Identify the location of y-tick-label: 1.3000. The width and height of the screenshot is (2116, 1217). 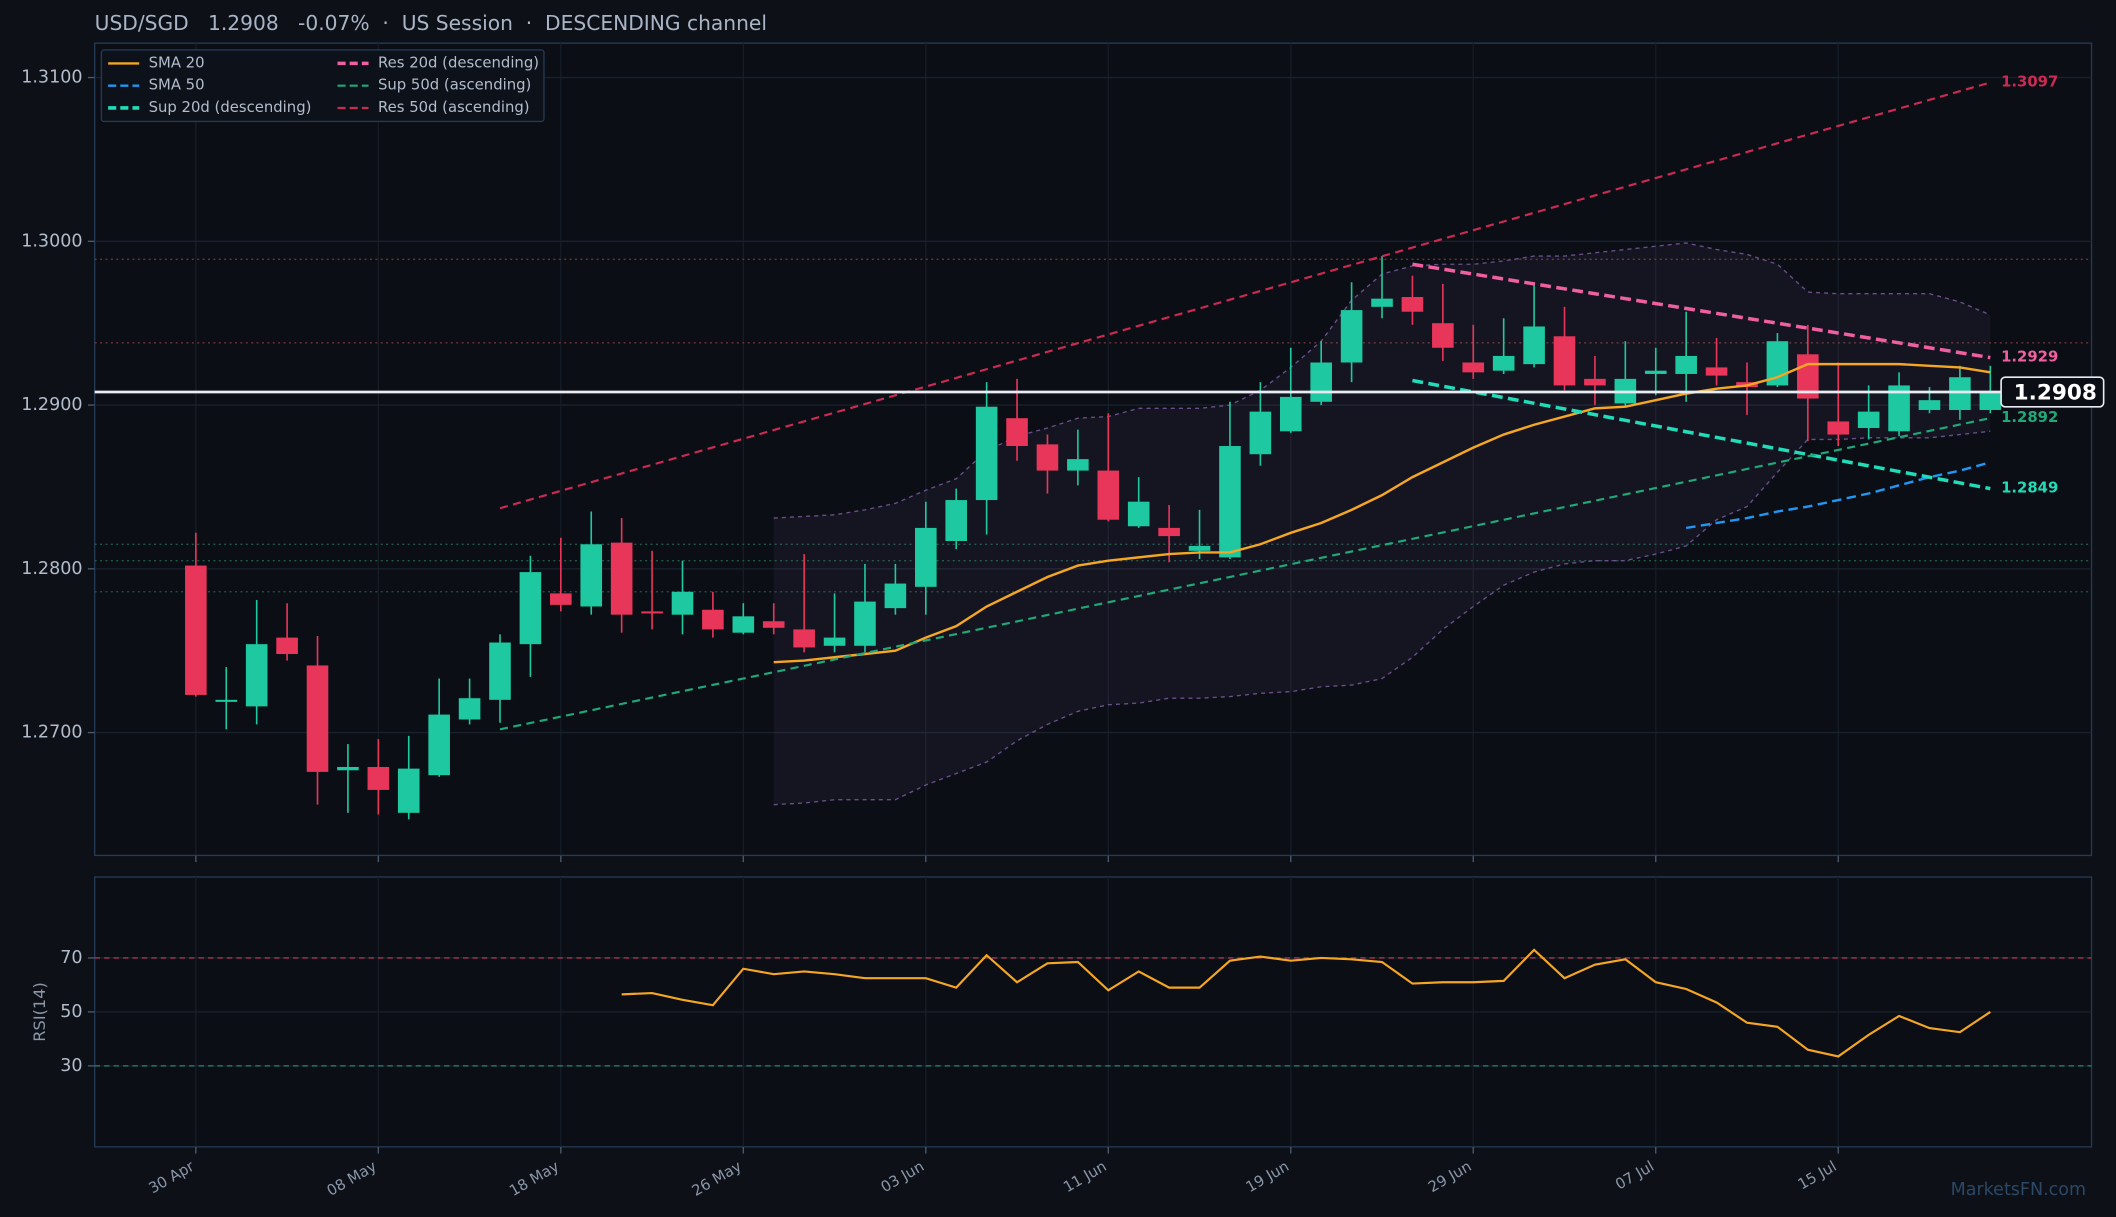
(51, 241).